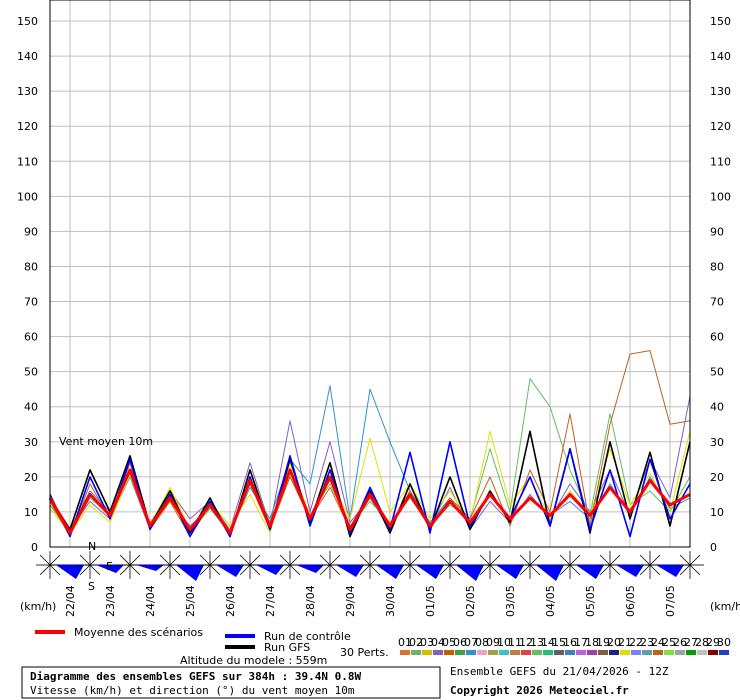 The image size is (740, 700). I want to click on perturbation-label: 18, so click(592, 642).